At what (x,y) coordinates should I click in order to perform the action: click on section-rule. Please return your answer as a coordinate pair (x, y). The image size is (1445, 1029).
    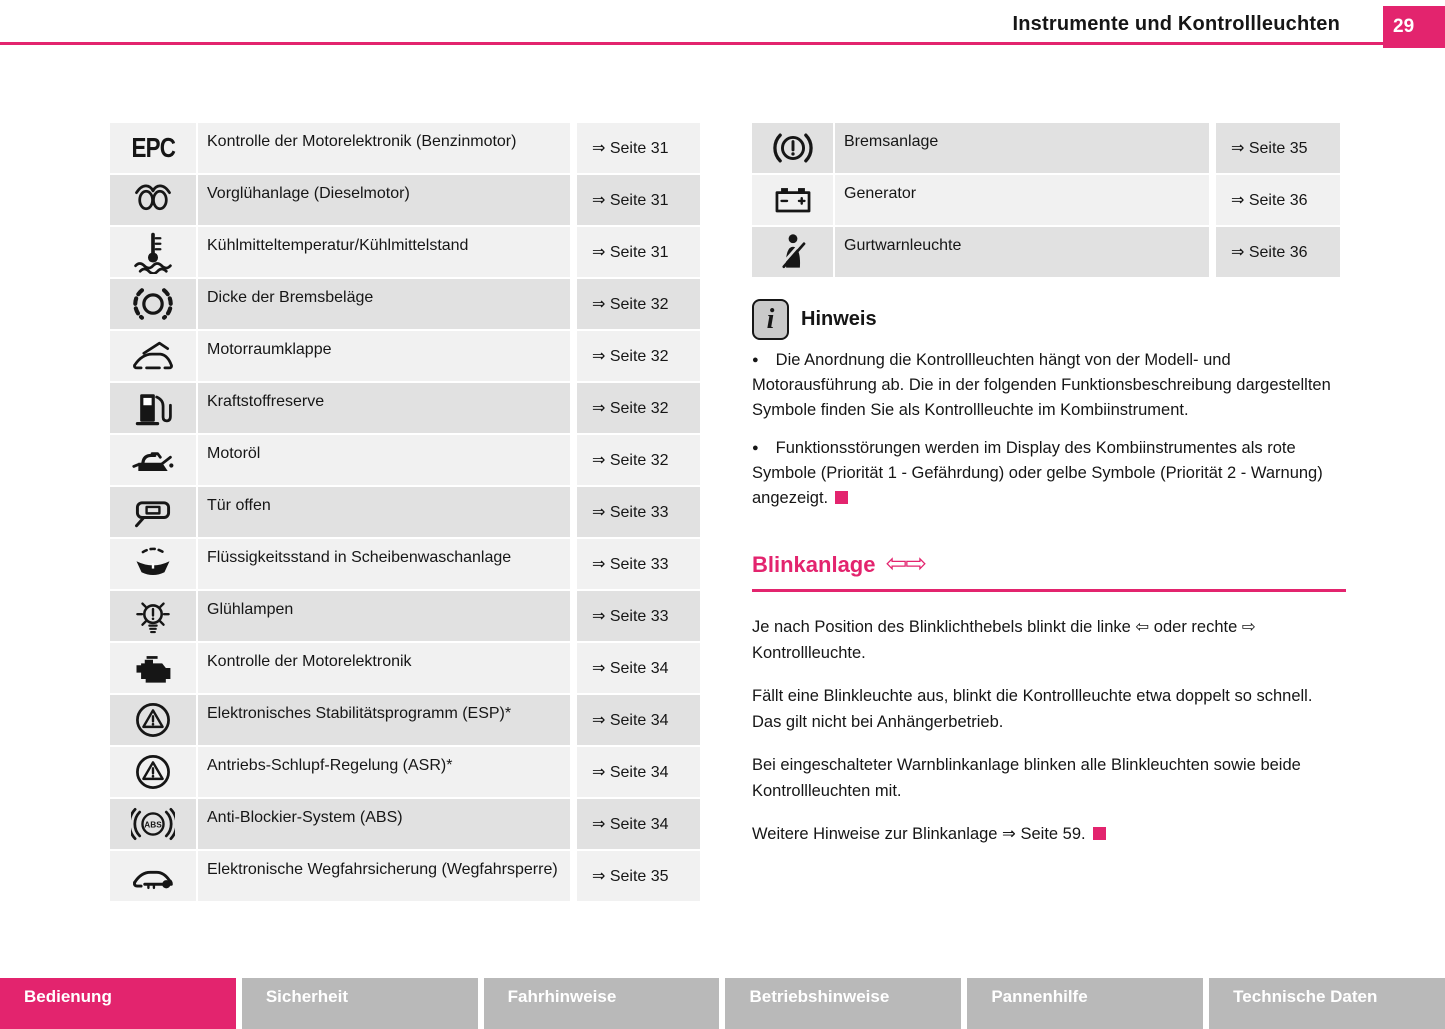
    Looking at the image, I should click on (1049, 590).